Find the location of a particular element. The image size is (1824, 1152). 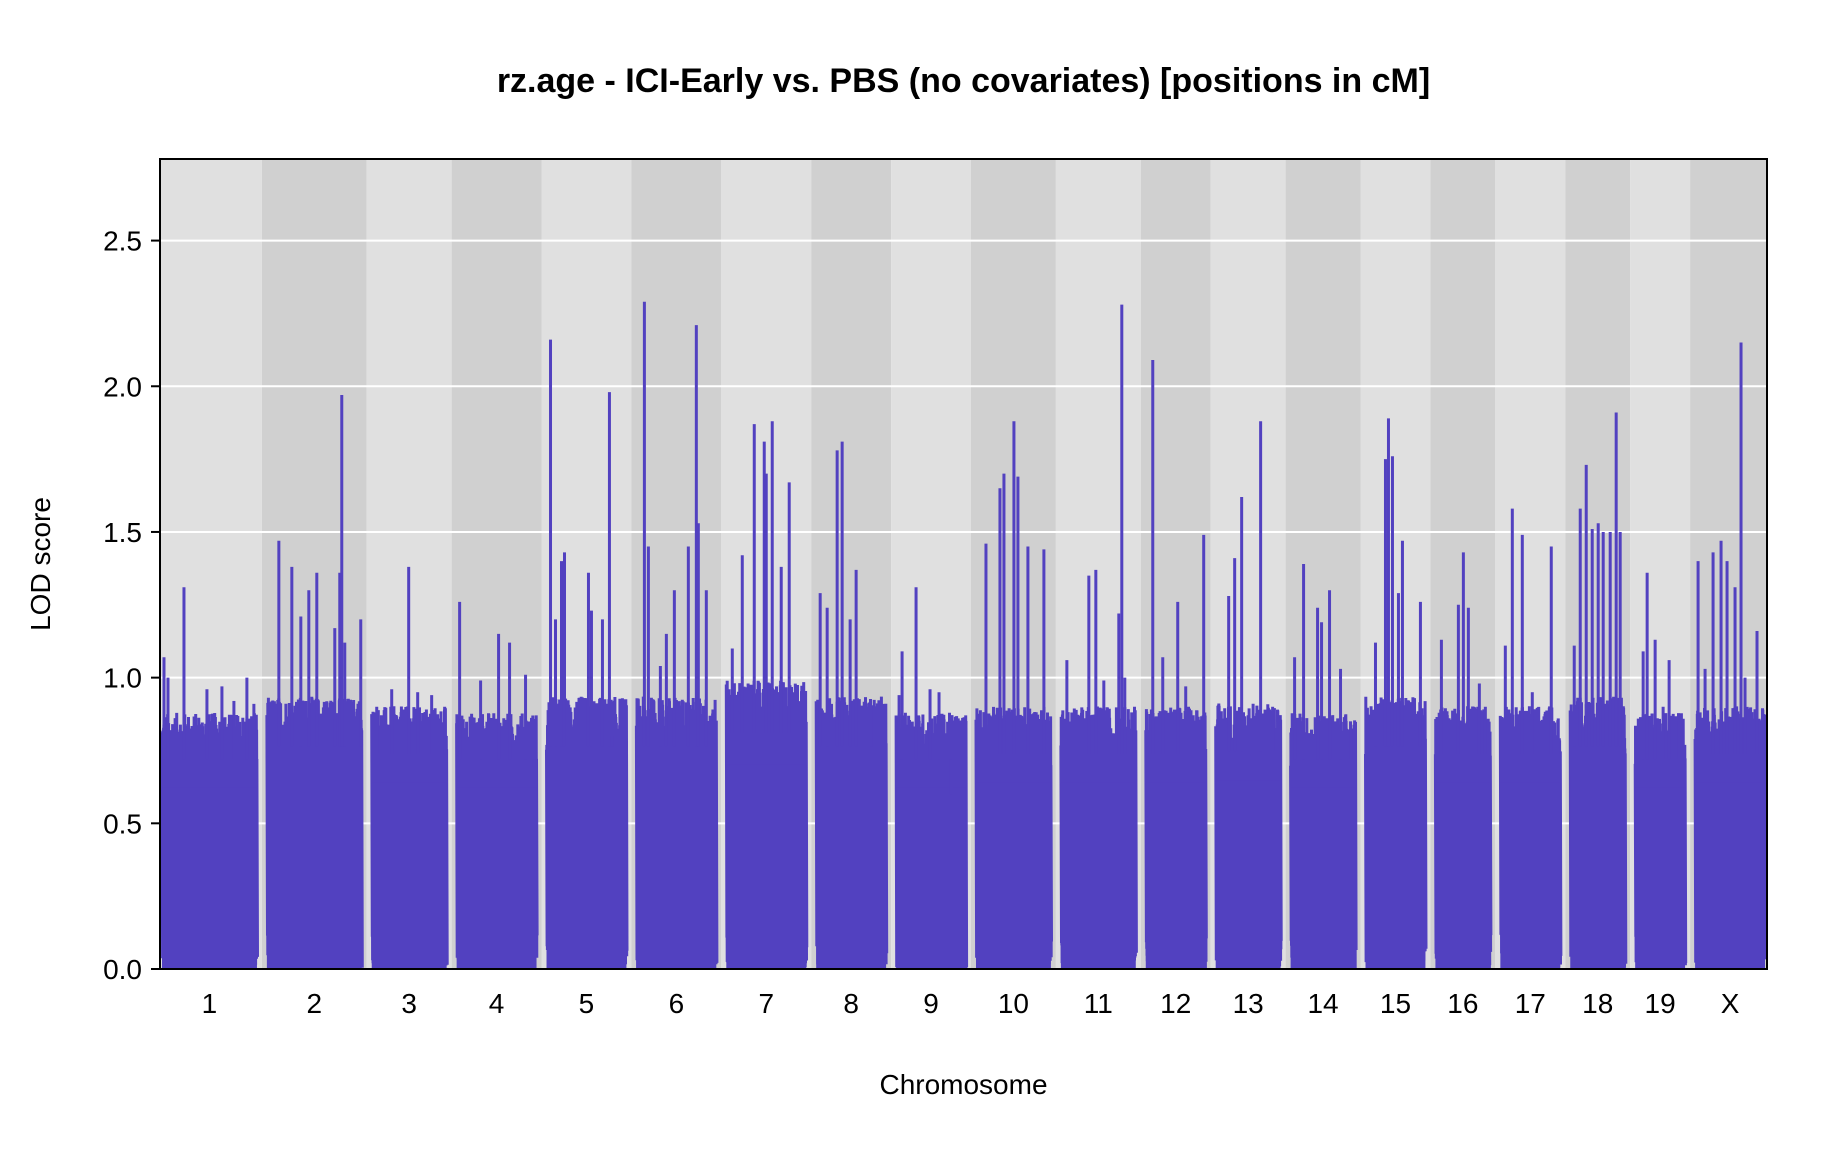

x-tick-label-chr-18: 18 is located at coordinates (1597, 1003).